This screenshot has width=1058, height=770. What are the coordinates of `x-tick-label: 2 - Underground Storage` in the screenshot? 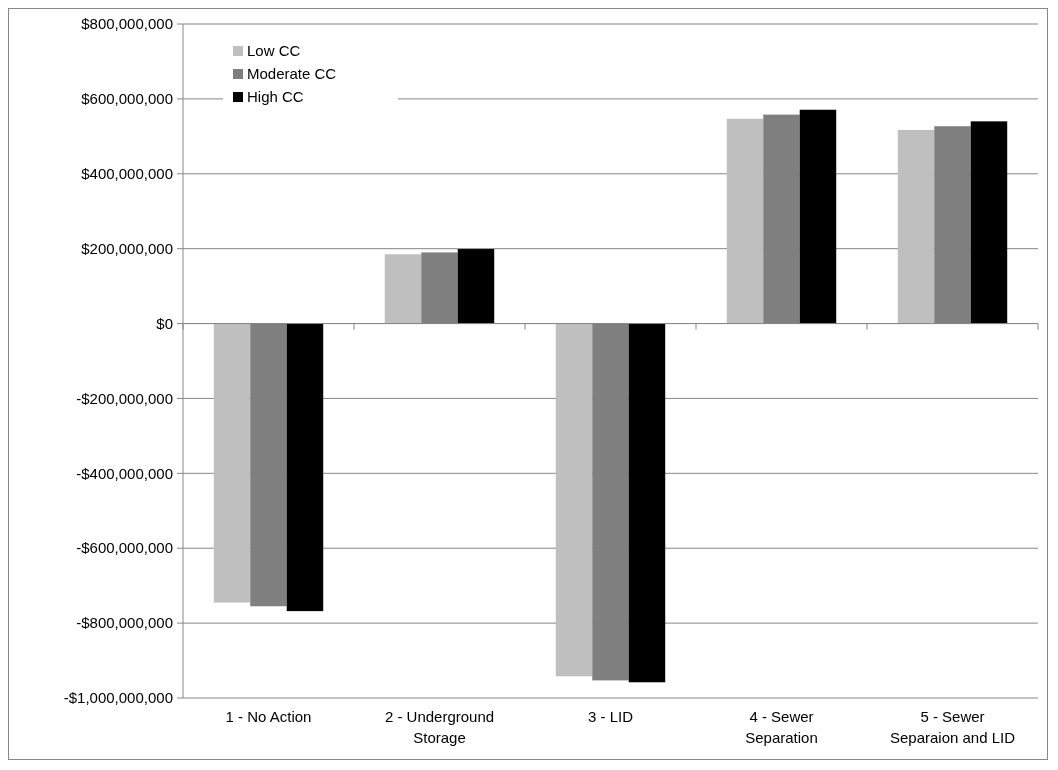 It's located at (439, 727).